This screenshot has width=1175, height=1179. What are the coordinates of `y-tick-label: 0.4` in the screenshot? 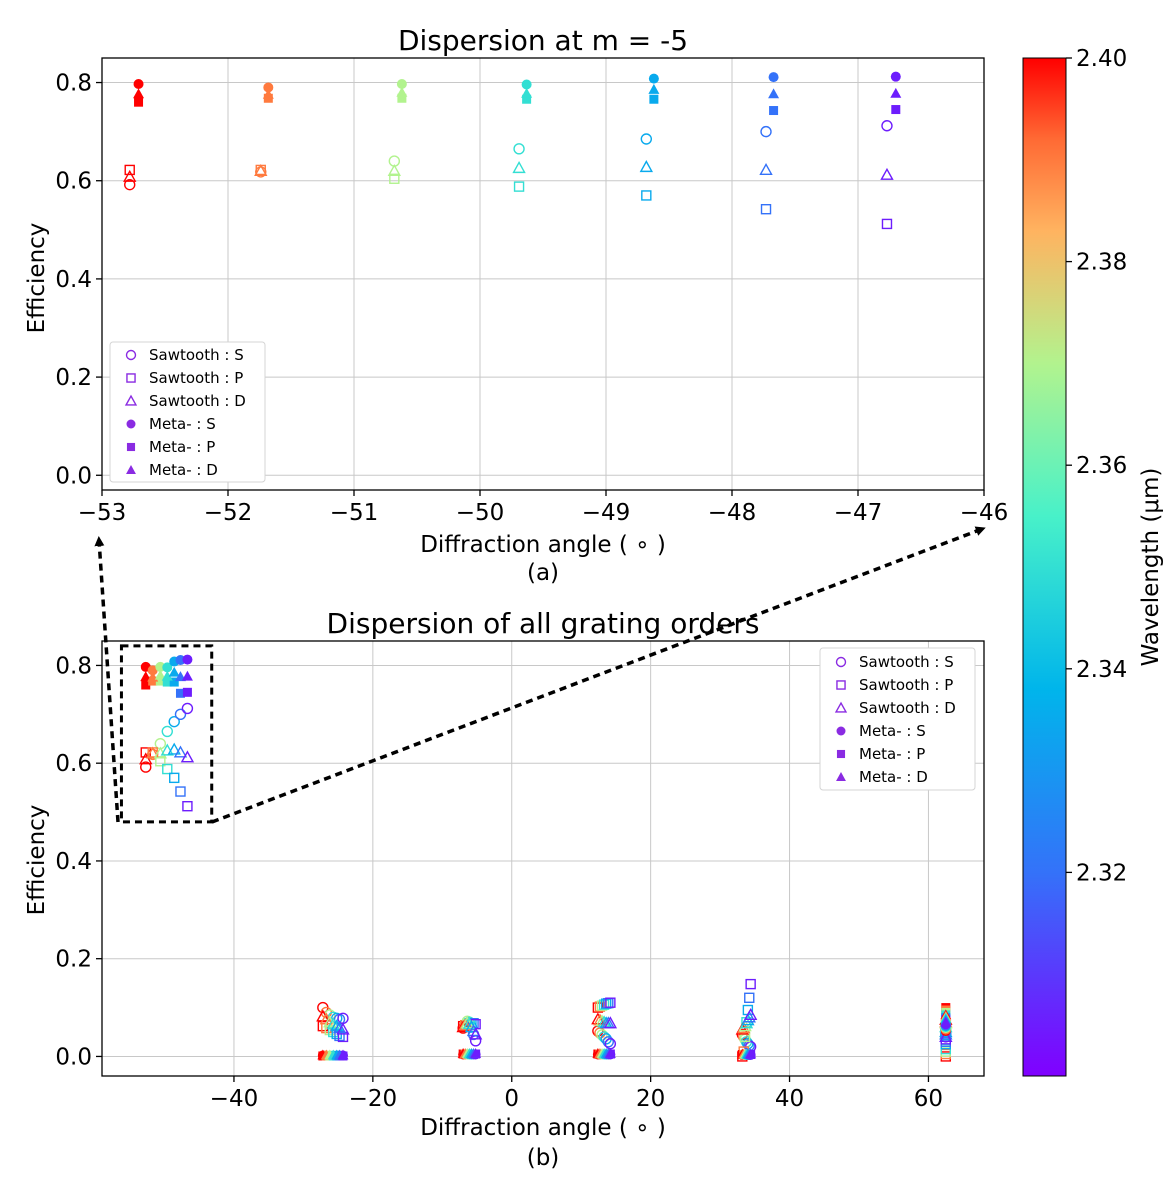 It's located at (73, 862).